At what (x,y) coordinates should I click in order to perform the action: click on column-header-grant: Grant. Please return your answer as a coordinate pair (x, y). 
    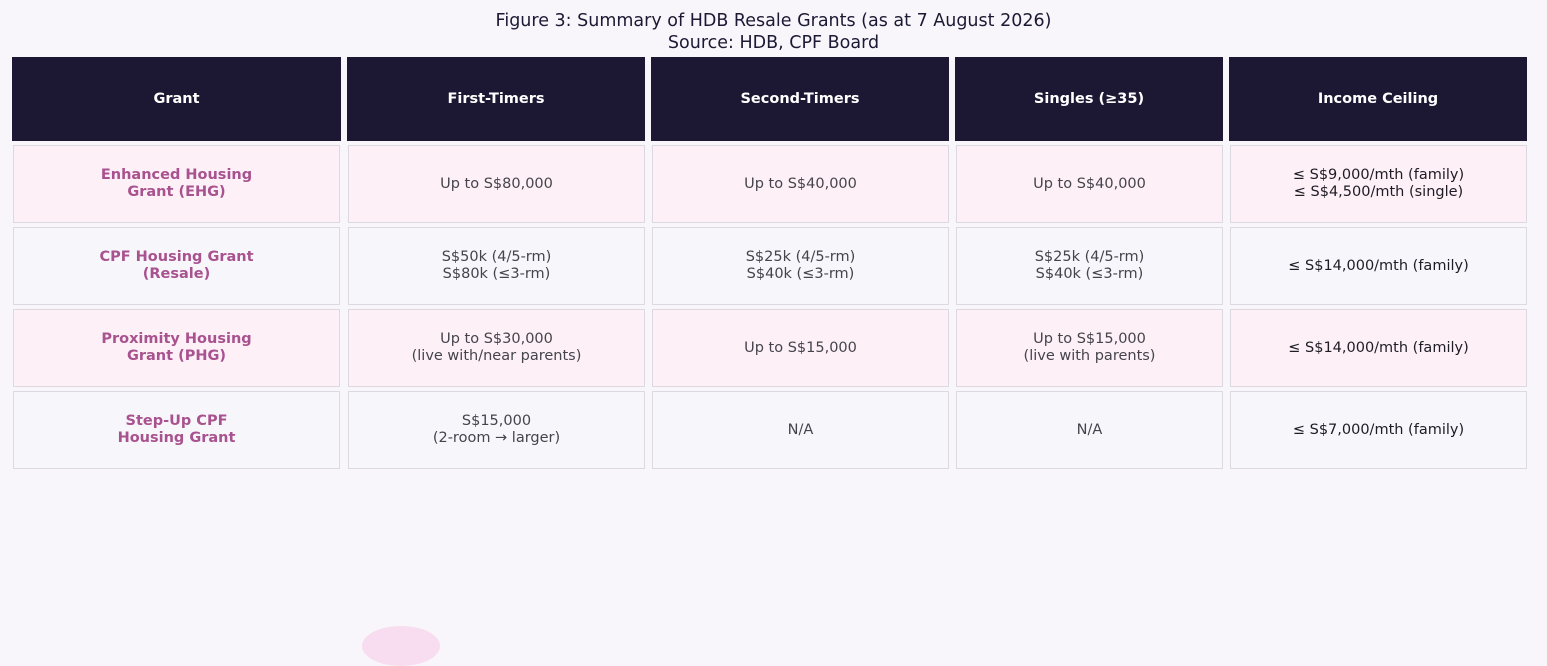
    Looking at the image, I should click on (176, 99).